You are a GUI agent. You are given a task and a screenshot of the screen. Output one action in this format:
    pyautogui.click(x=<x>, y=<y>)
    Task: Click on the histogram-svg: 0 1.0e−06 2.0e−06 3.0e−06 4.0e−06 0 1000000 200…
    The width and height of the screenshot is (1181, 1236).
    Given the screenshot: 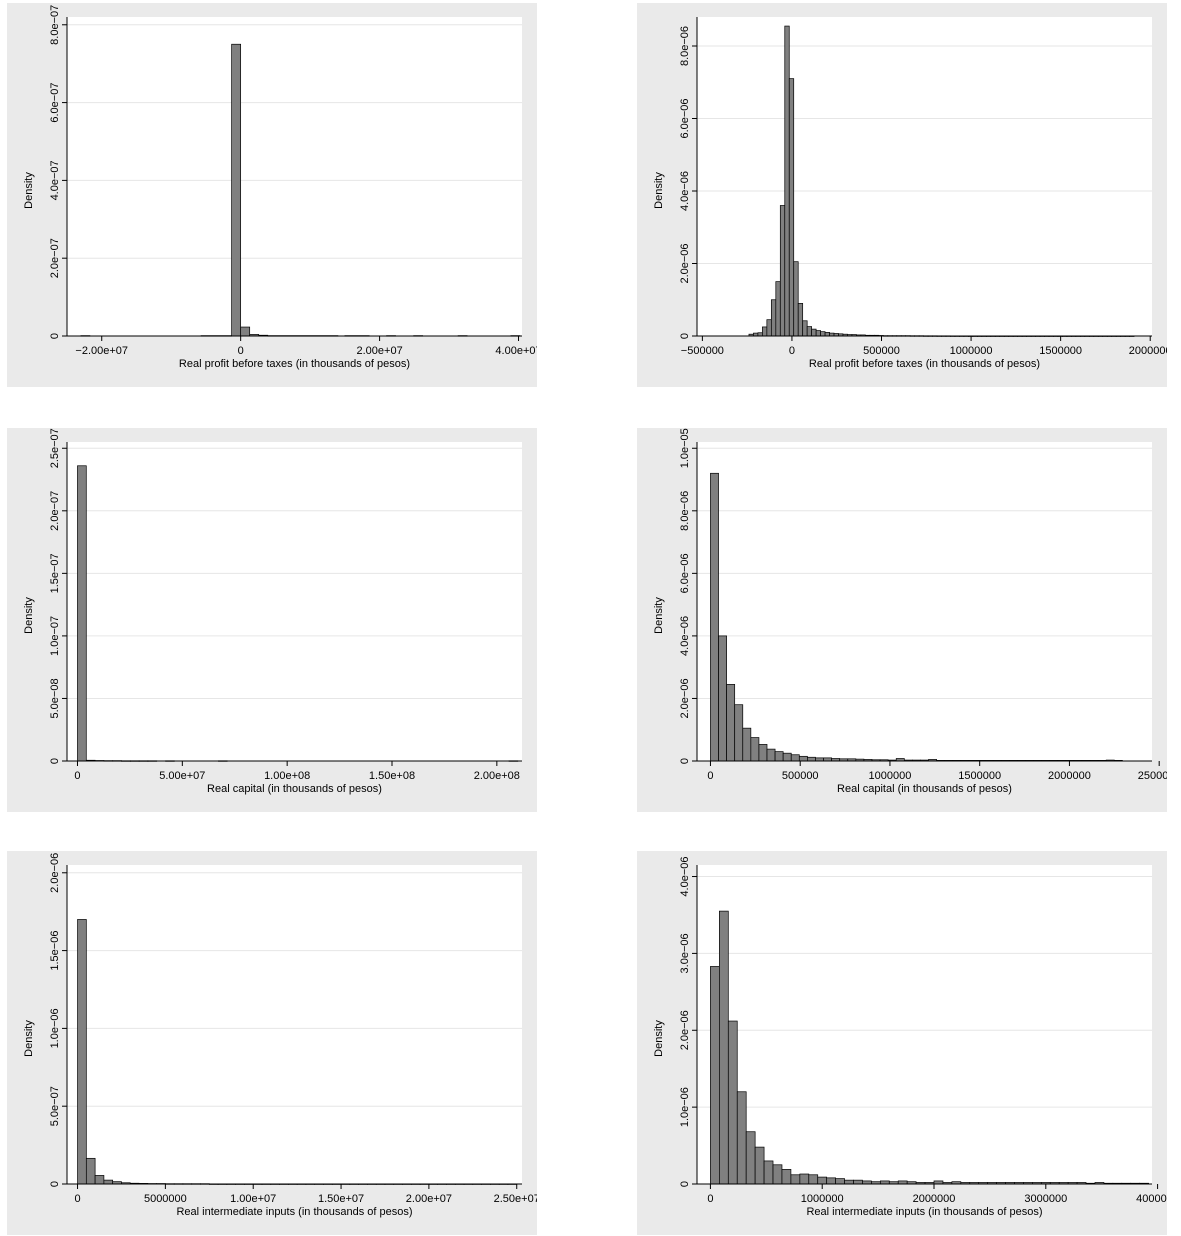 What is the action you would take?
    pyautogui.click(x=902, y=1043)
    